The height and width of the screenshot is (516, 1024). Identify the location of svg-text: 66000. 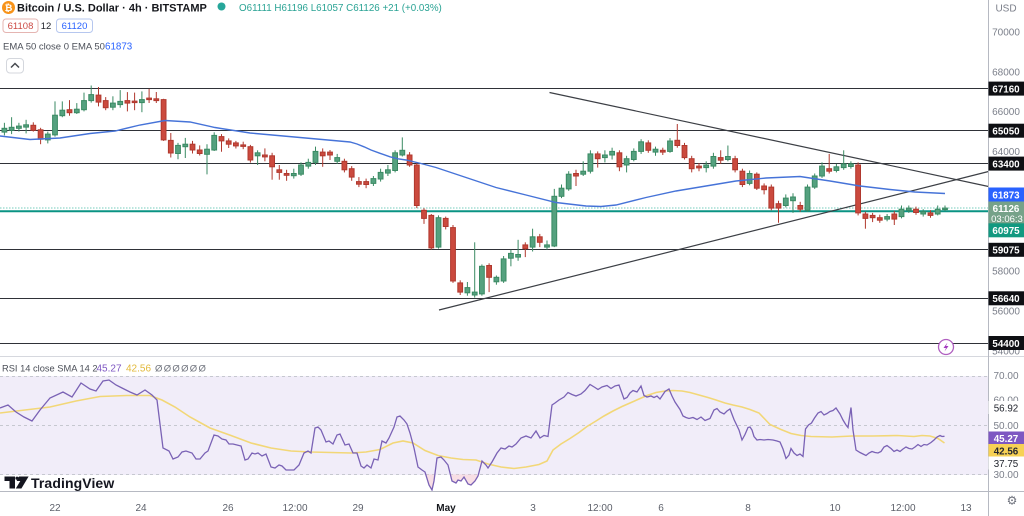
(1006, 112).